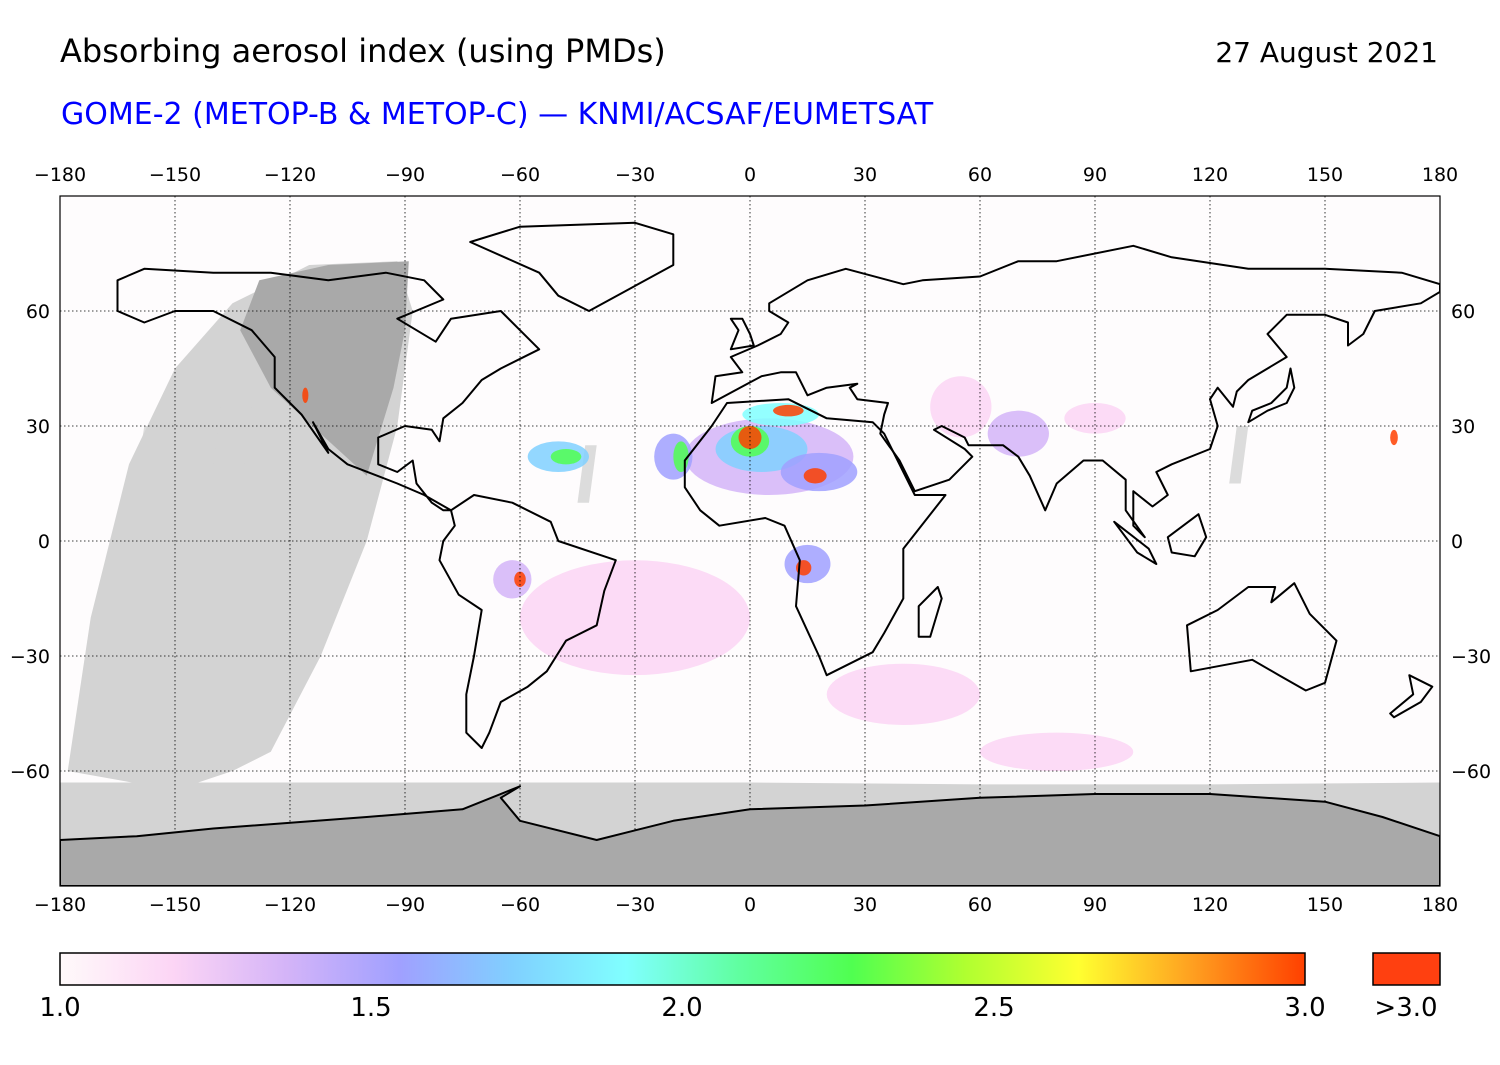 This screenshot has height=1065, width=1500. I want to click on colorbar-over-swatch, so click(1406, 969).